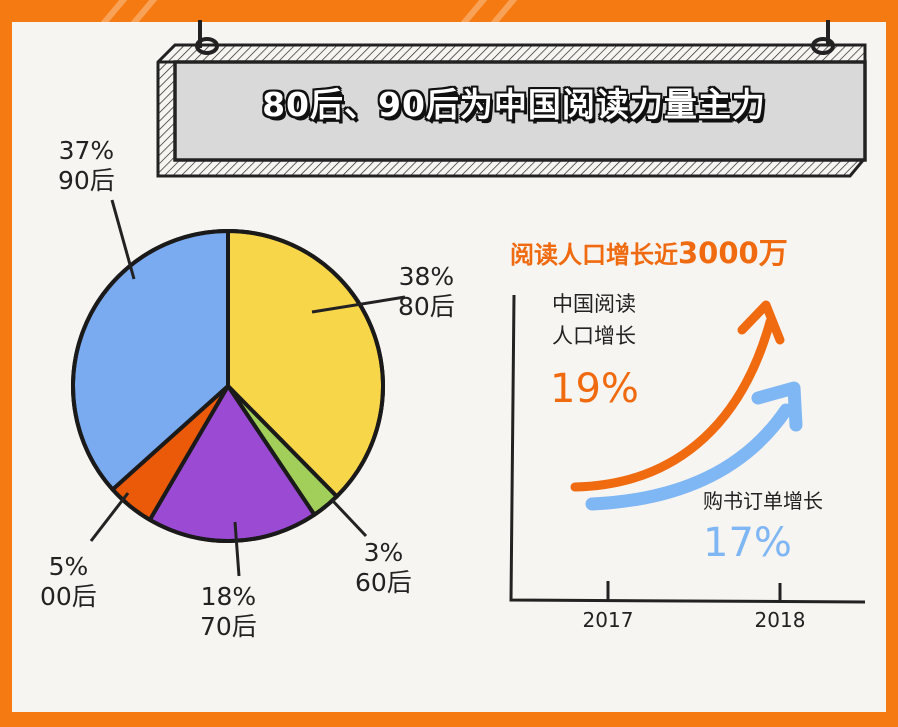 The height and width of the screenshot is (727, 898). I want to click on reader-label-line2: 人口增长, so click(594, 336).